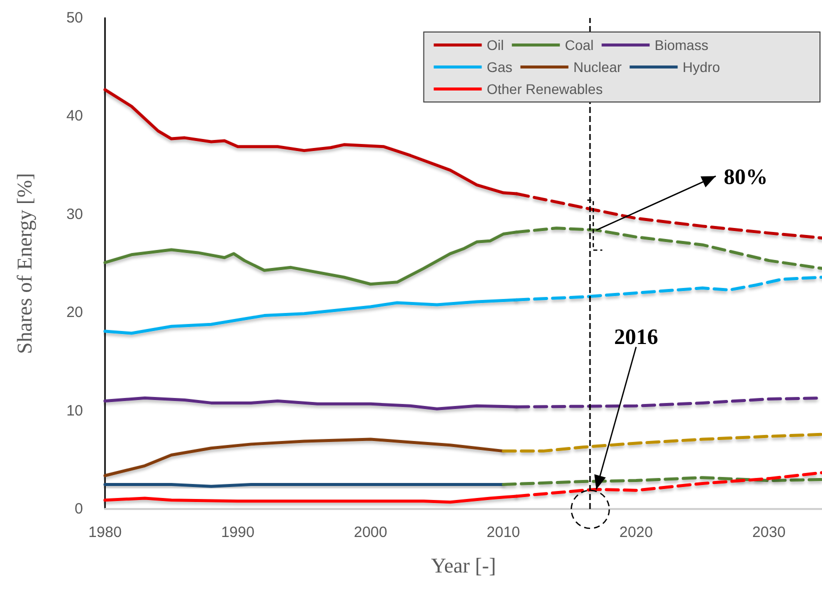 Image resolution: width=822 pixels, height=590 pixels. Describe the element at coordinates (74, 214) in the screenshot. I see `y-tick-label: 30` at that location.